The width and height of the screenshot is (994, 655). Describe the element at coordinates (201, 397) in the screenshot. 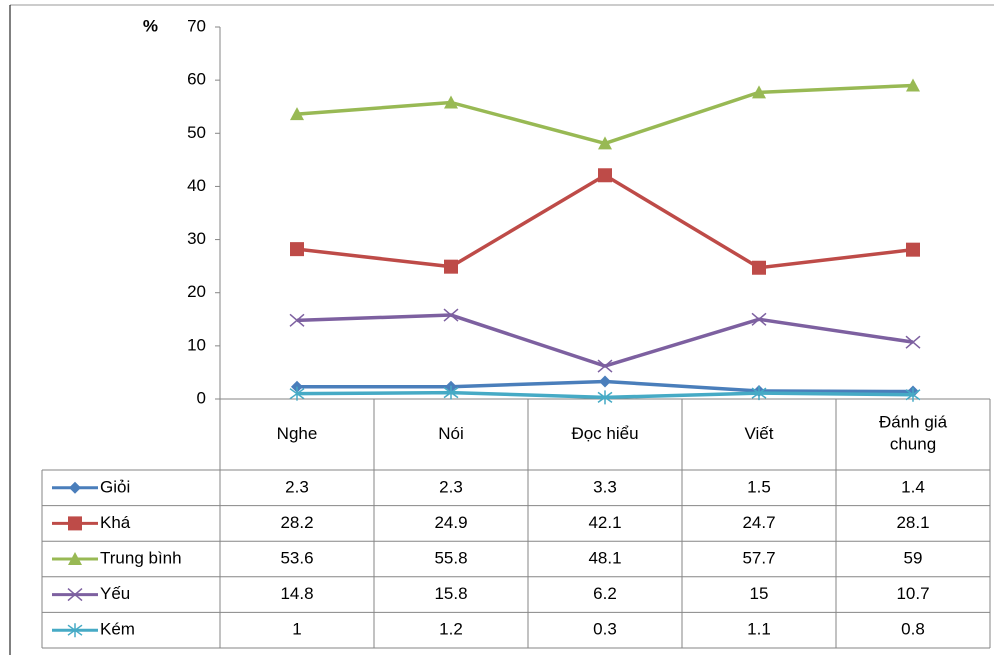

I see `y-tick-label: 0` at that location.